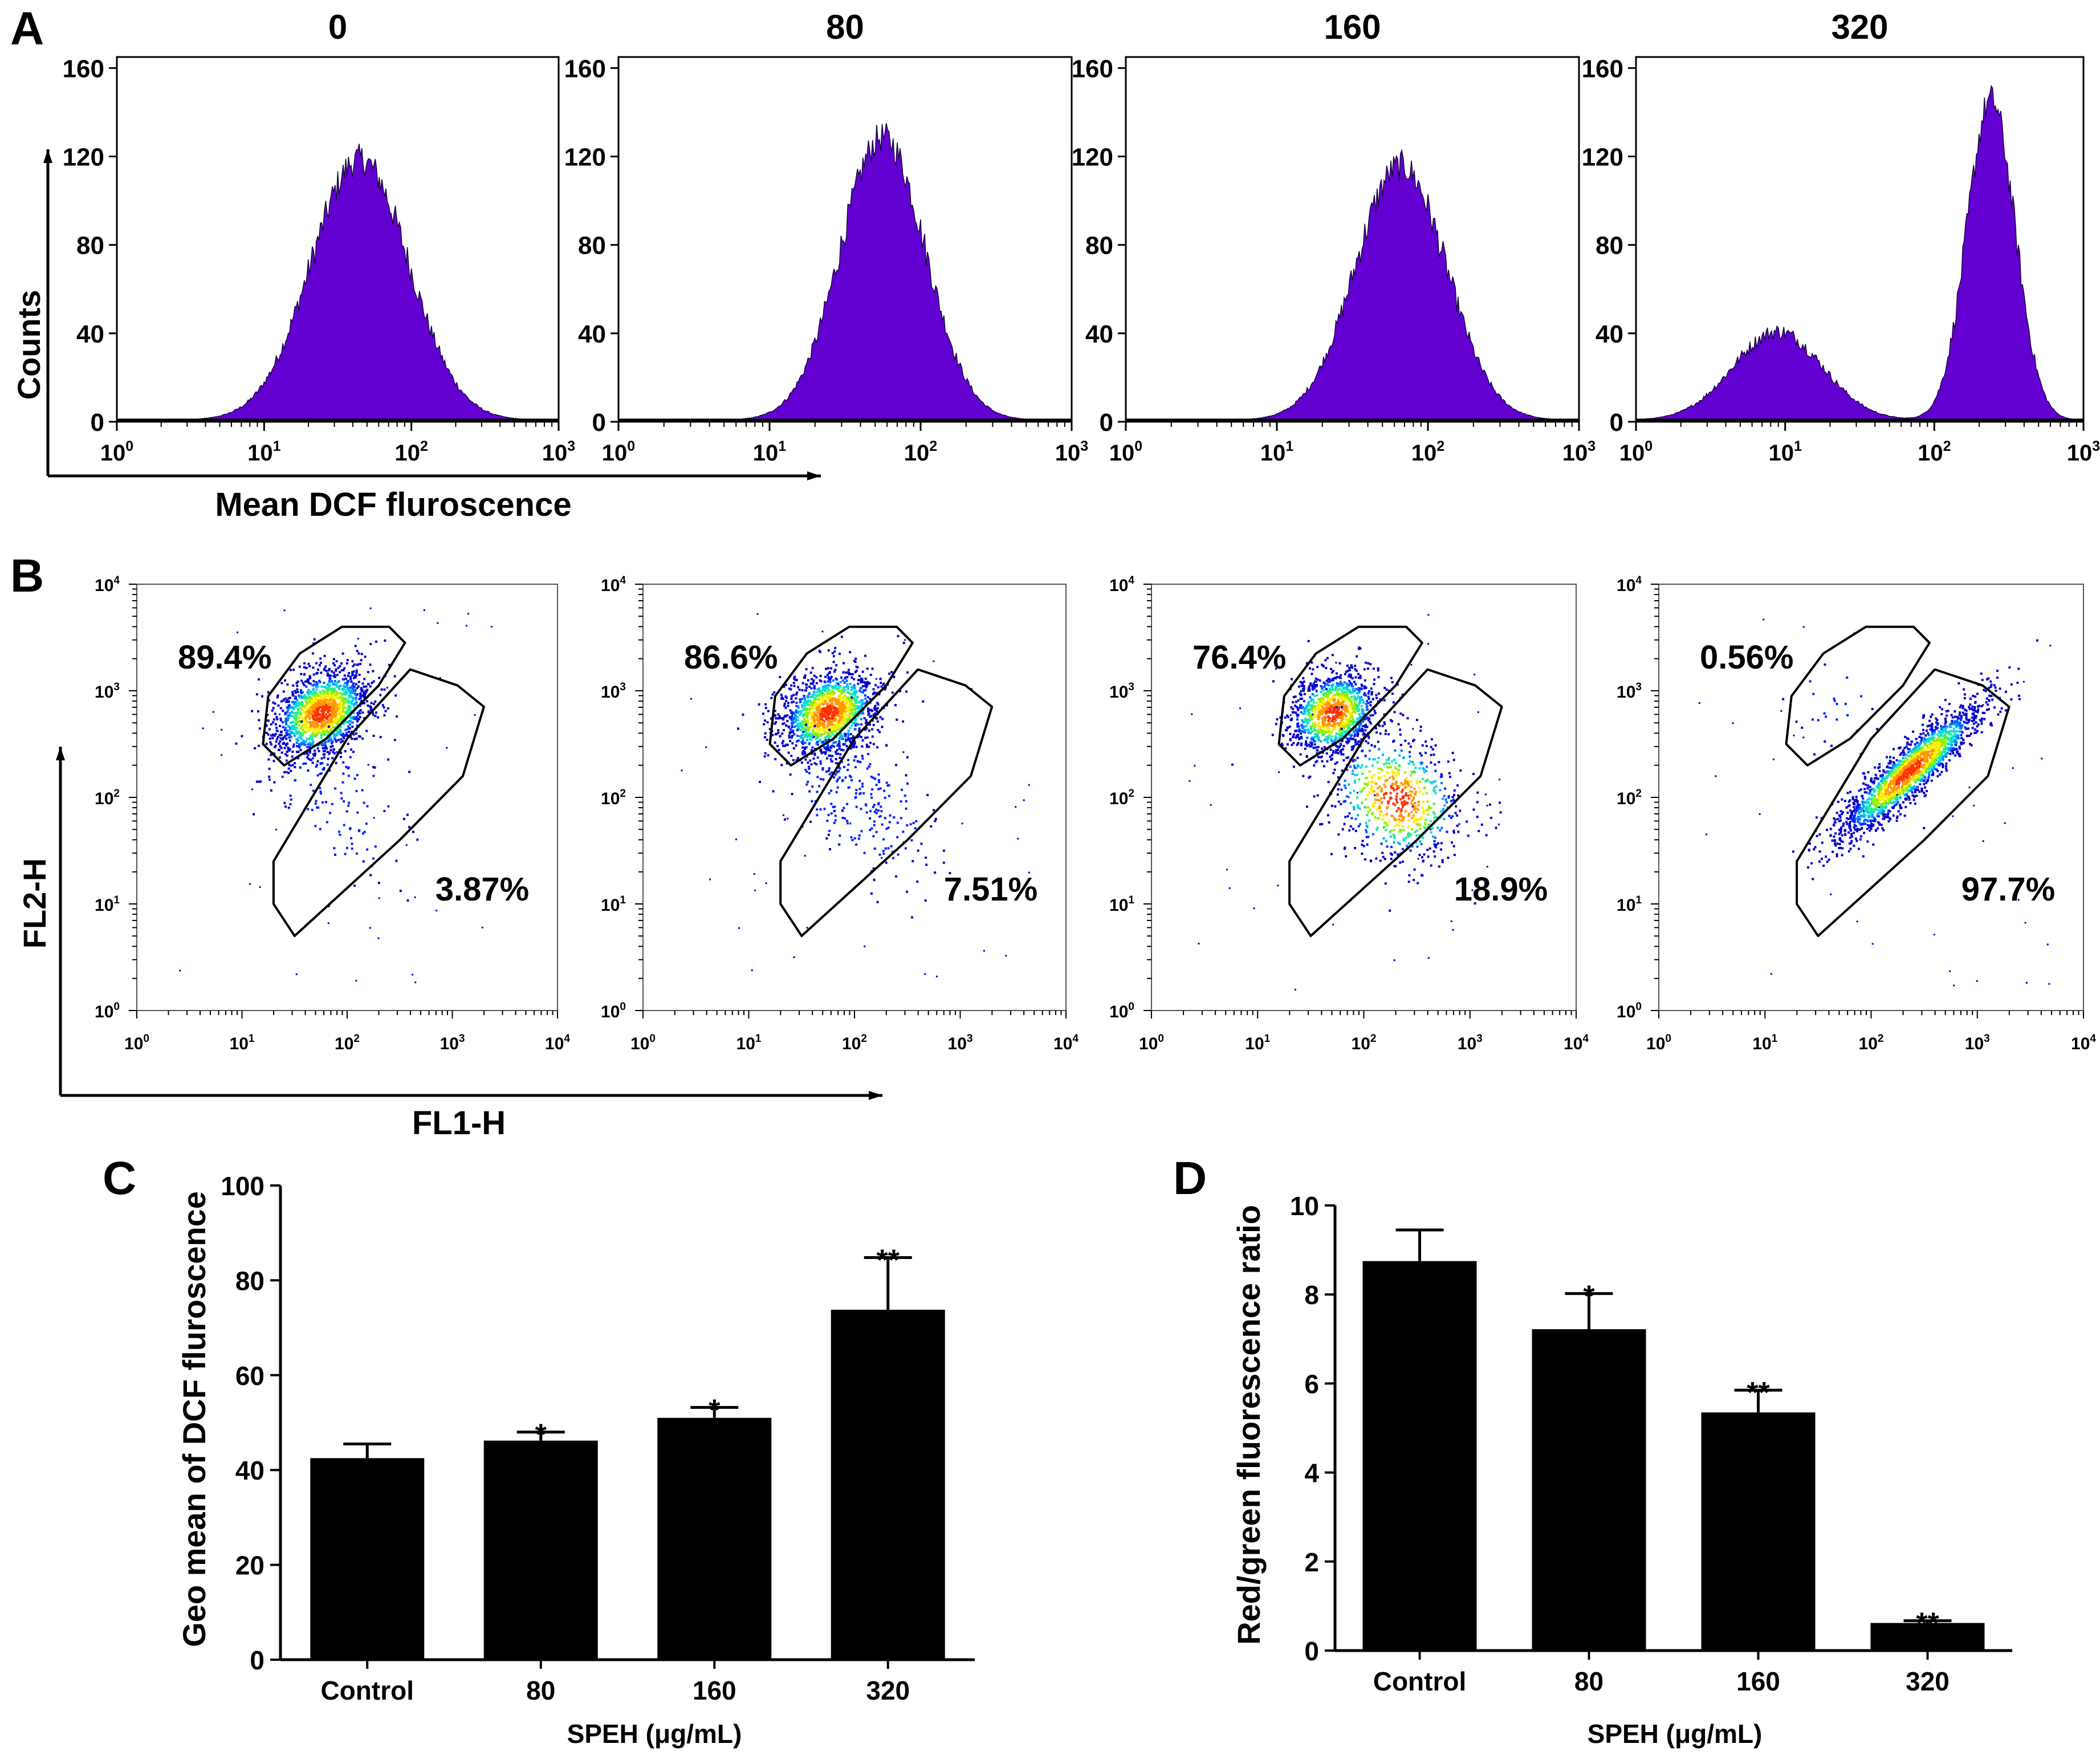 The width and height of the screenshot is (2100, 1760). I want to click on y-tick-label: 101, so click(613, 904).